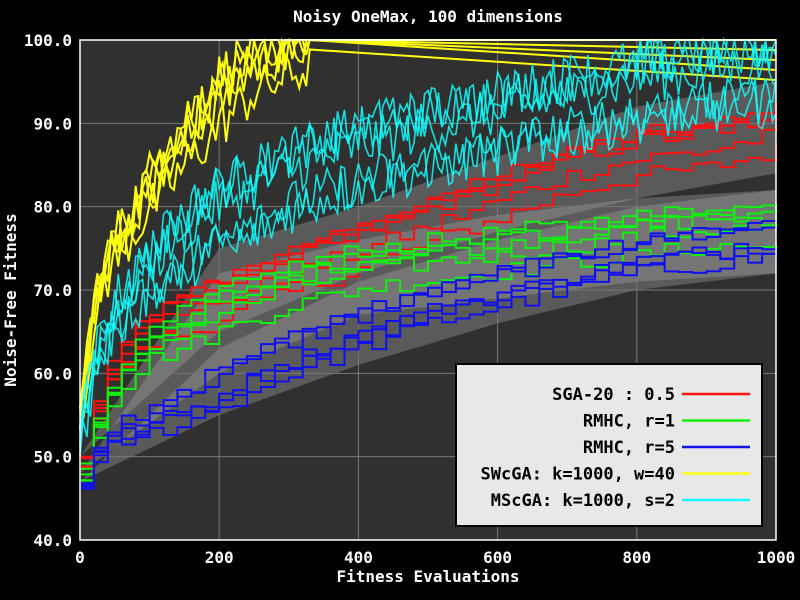 Image resolution: width=800 pixels, height=600 pixels. What do you see at coordinates (629, 448) in the screenshot?
I see `legend-label-2: RMHC, r=5` at bounding box center [629, 448].